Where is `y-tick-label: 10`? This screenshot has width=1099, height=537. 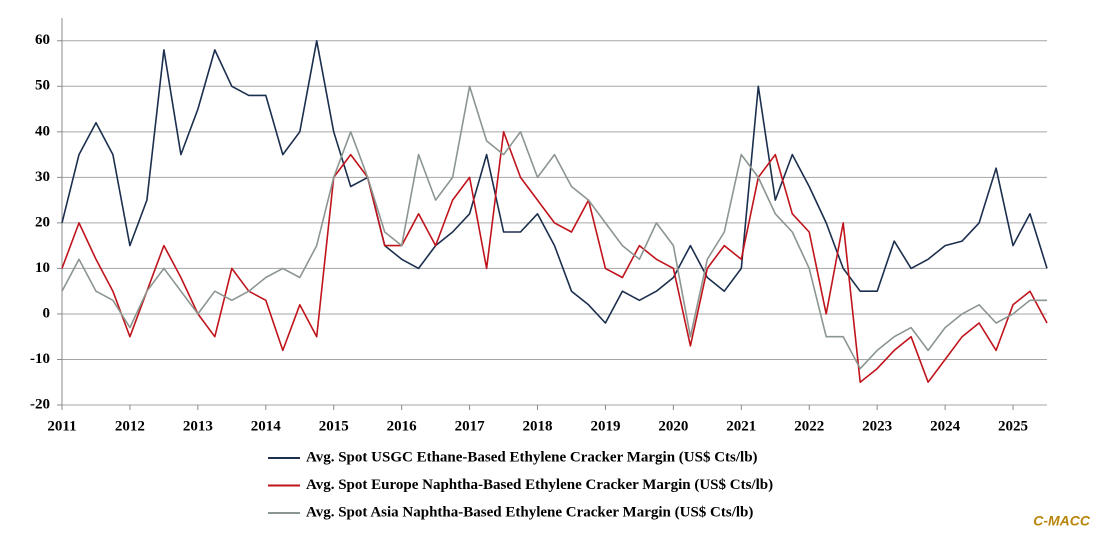
y-tick-label: 10 is located at coordinates (42, 268).